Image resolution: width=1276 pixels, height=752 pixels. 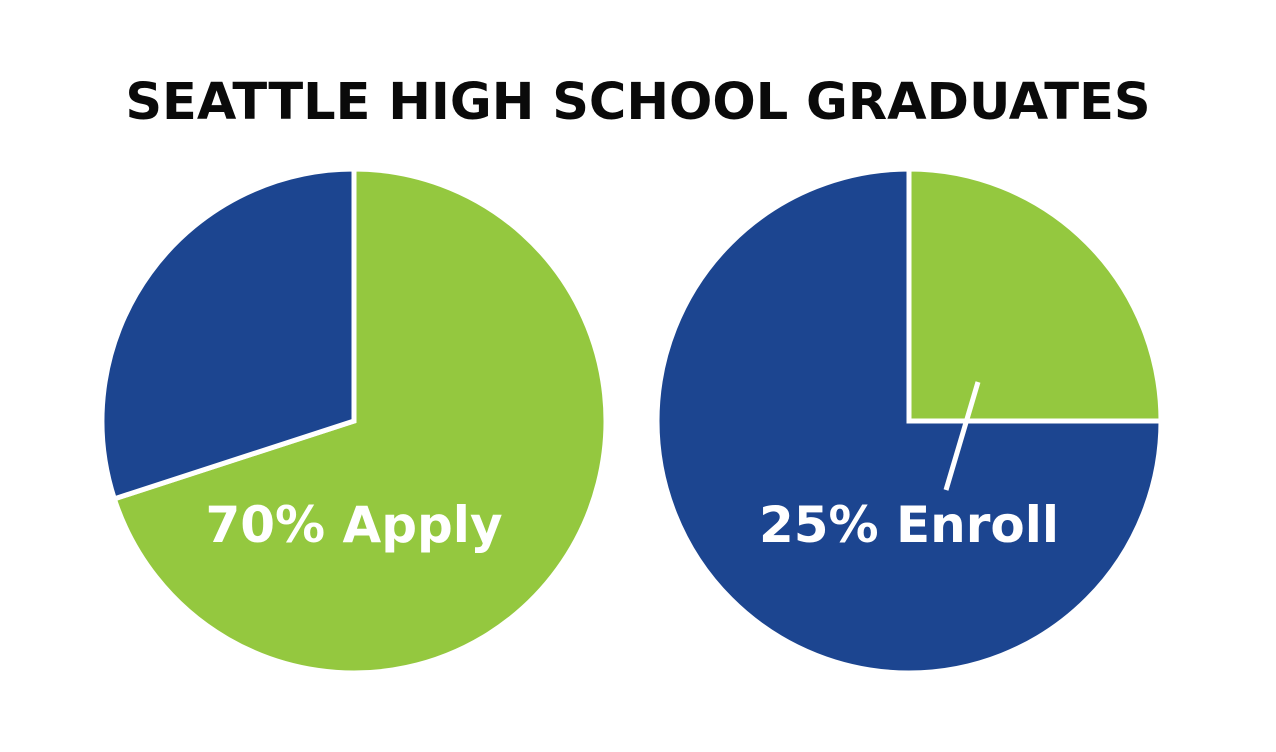 I want to click on pie-label-apply: 70% Apply, so click(x=353, y=525).